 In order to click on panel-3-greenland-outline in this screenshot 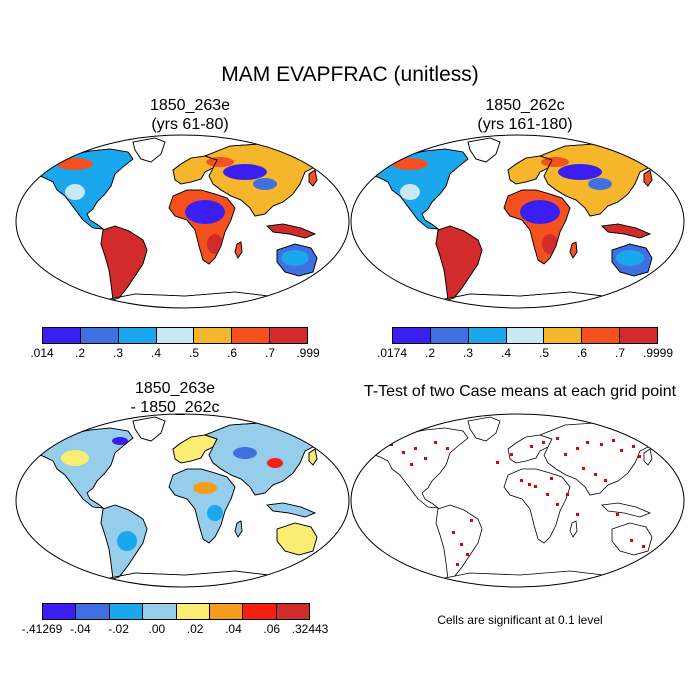, I will do `click(149, 429)`.